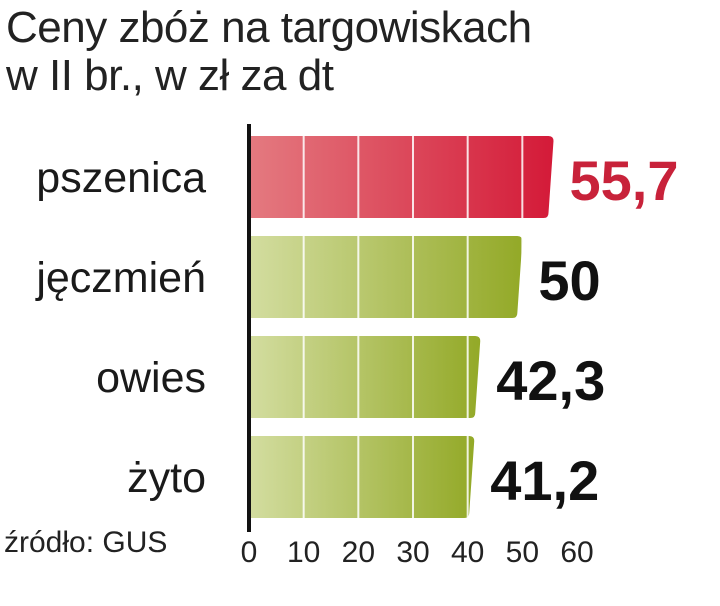 This screenshot has height=606, width=720. What do you see at coordinates (362, 477) in the screenshot?
I see `bar-żyto` at bounding box center [362, 477].